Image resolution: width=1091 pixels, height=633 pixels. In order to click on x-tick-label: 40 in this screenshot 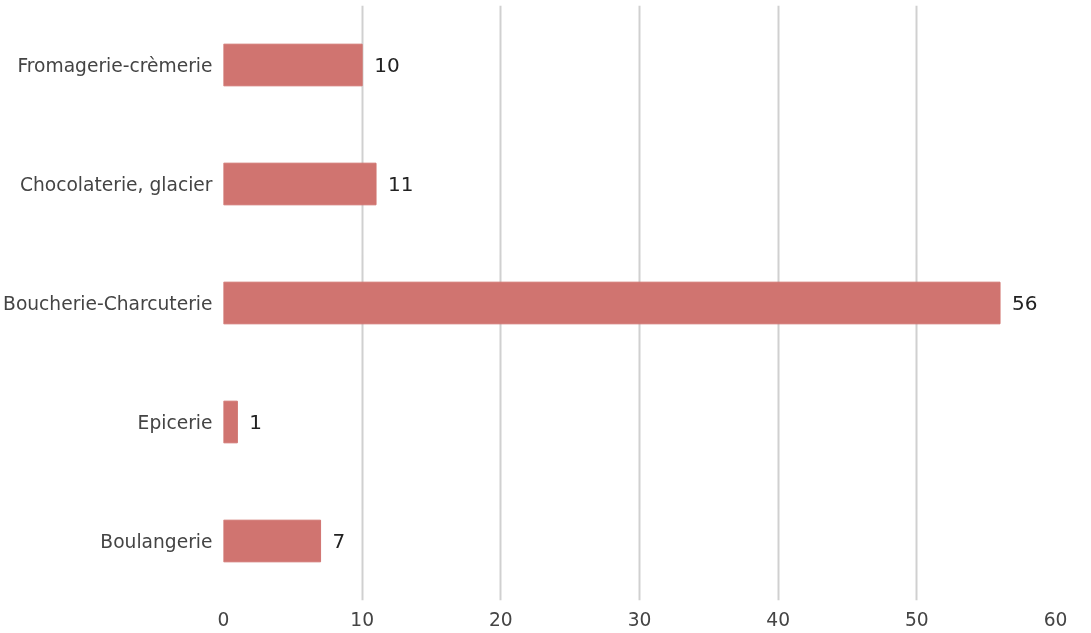, I will do `click(778, 619)`.